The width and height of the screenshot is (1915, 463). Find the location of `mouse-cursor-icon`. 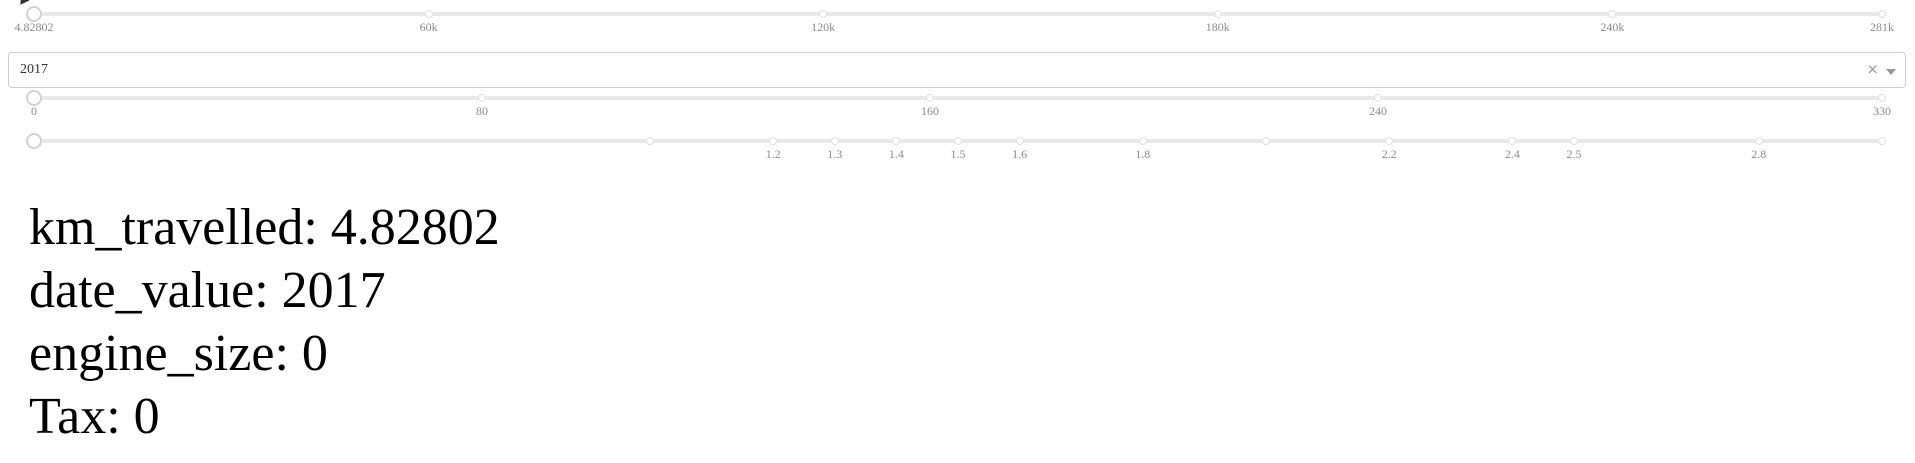

mouse-cursor-icon is located at coordinates (23, 2).